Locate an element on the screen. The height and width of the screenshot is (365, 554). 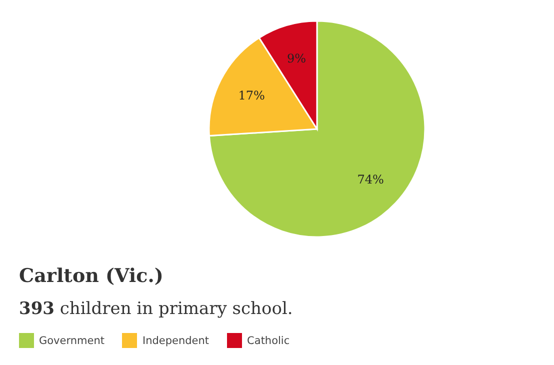
legend-label: Catholic is located at coordinates (268, 340).